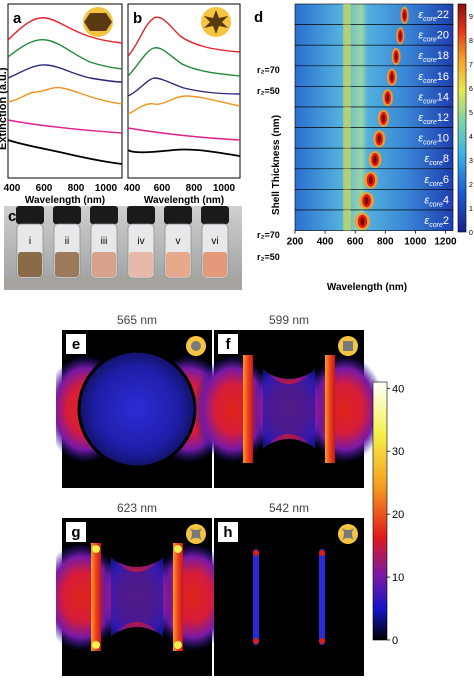 The width and height of the screenshot is (474, 683). I want to click on epsilon-core-label: εcore8, so click(436, 160).